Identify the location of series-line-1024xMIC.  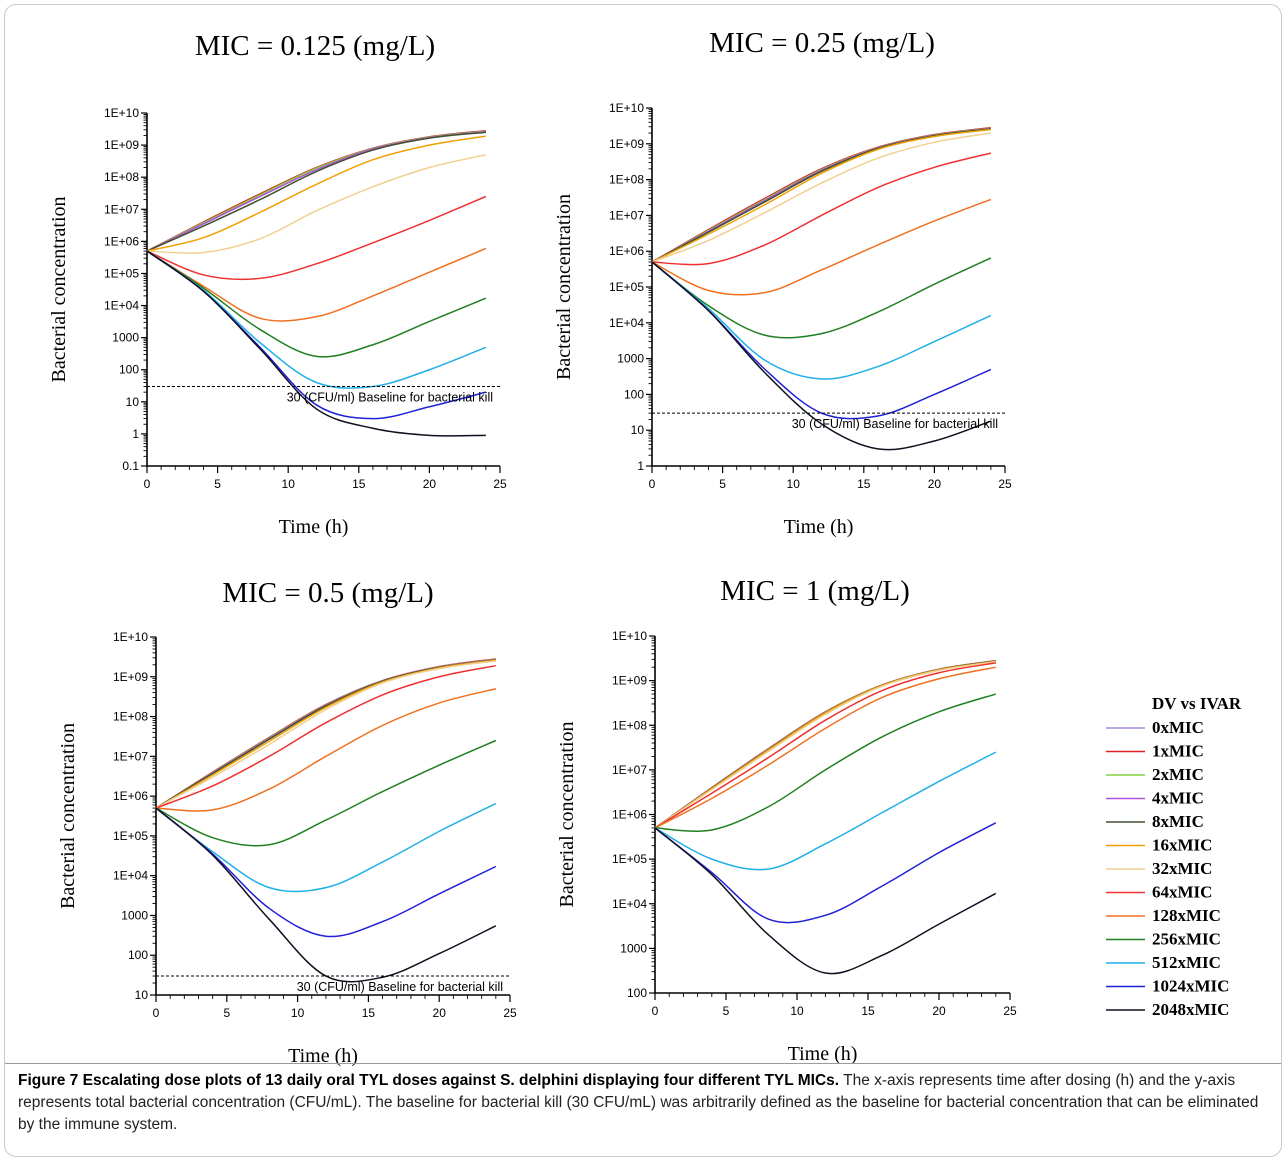
(326, 872).